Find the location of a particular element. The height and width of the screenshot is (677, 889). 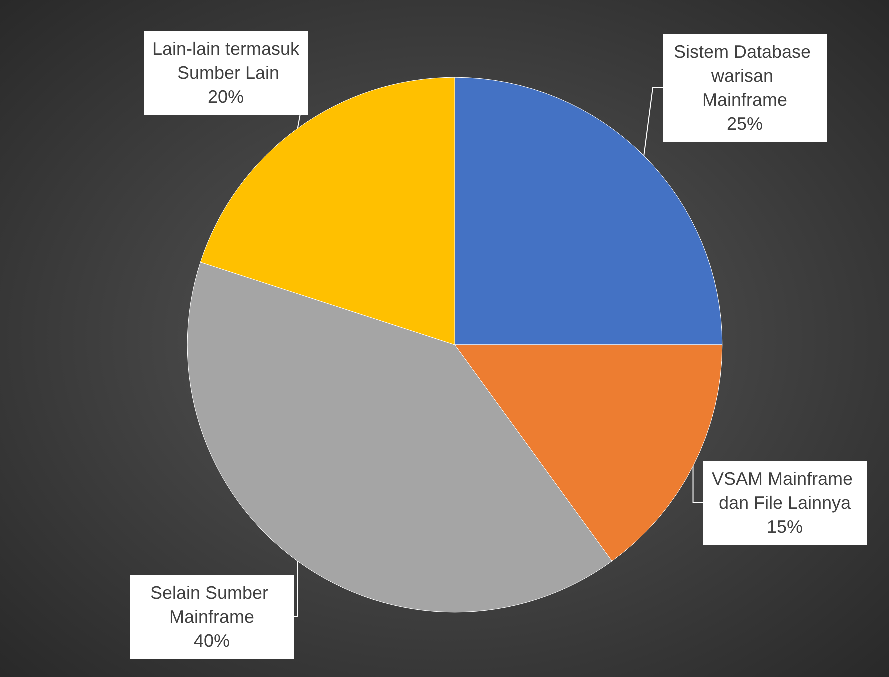

slice-label: Selain Sumber Mainframe is located at coordinates (212, 605).